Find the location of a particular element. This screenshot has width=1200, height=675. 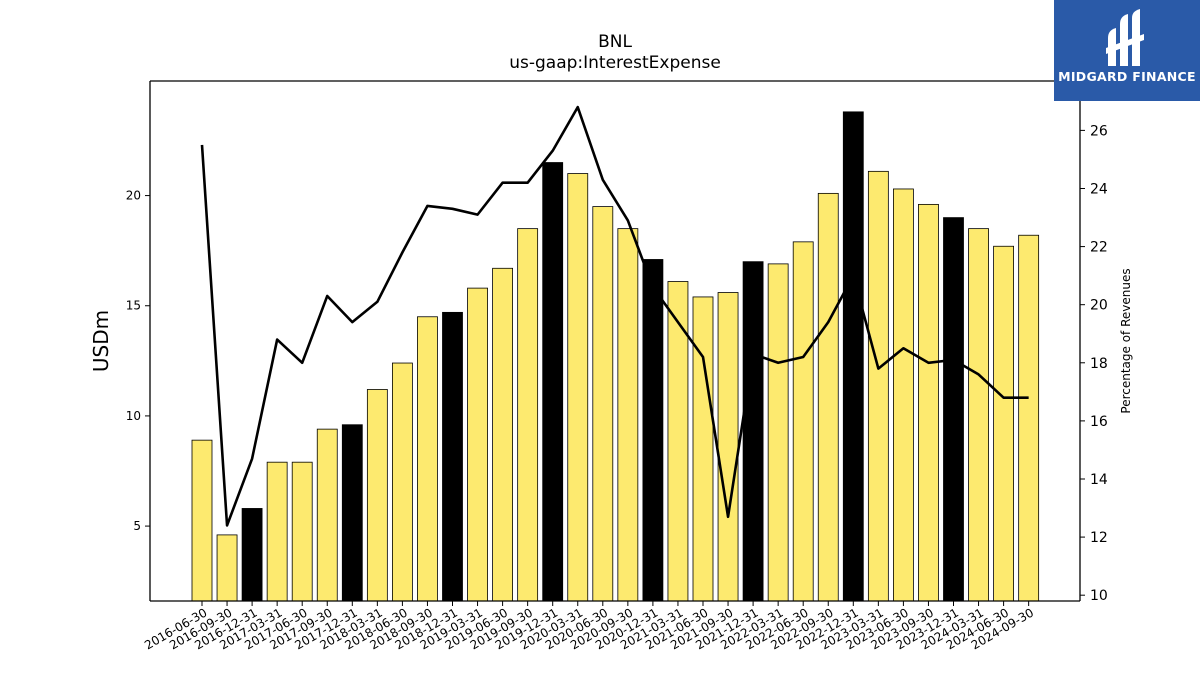

y2-tick-label: 22 is located at coordinates (1099, 248).